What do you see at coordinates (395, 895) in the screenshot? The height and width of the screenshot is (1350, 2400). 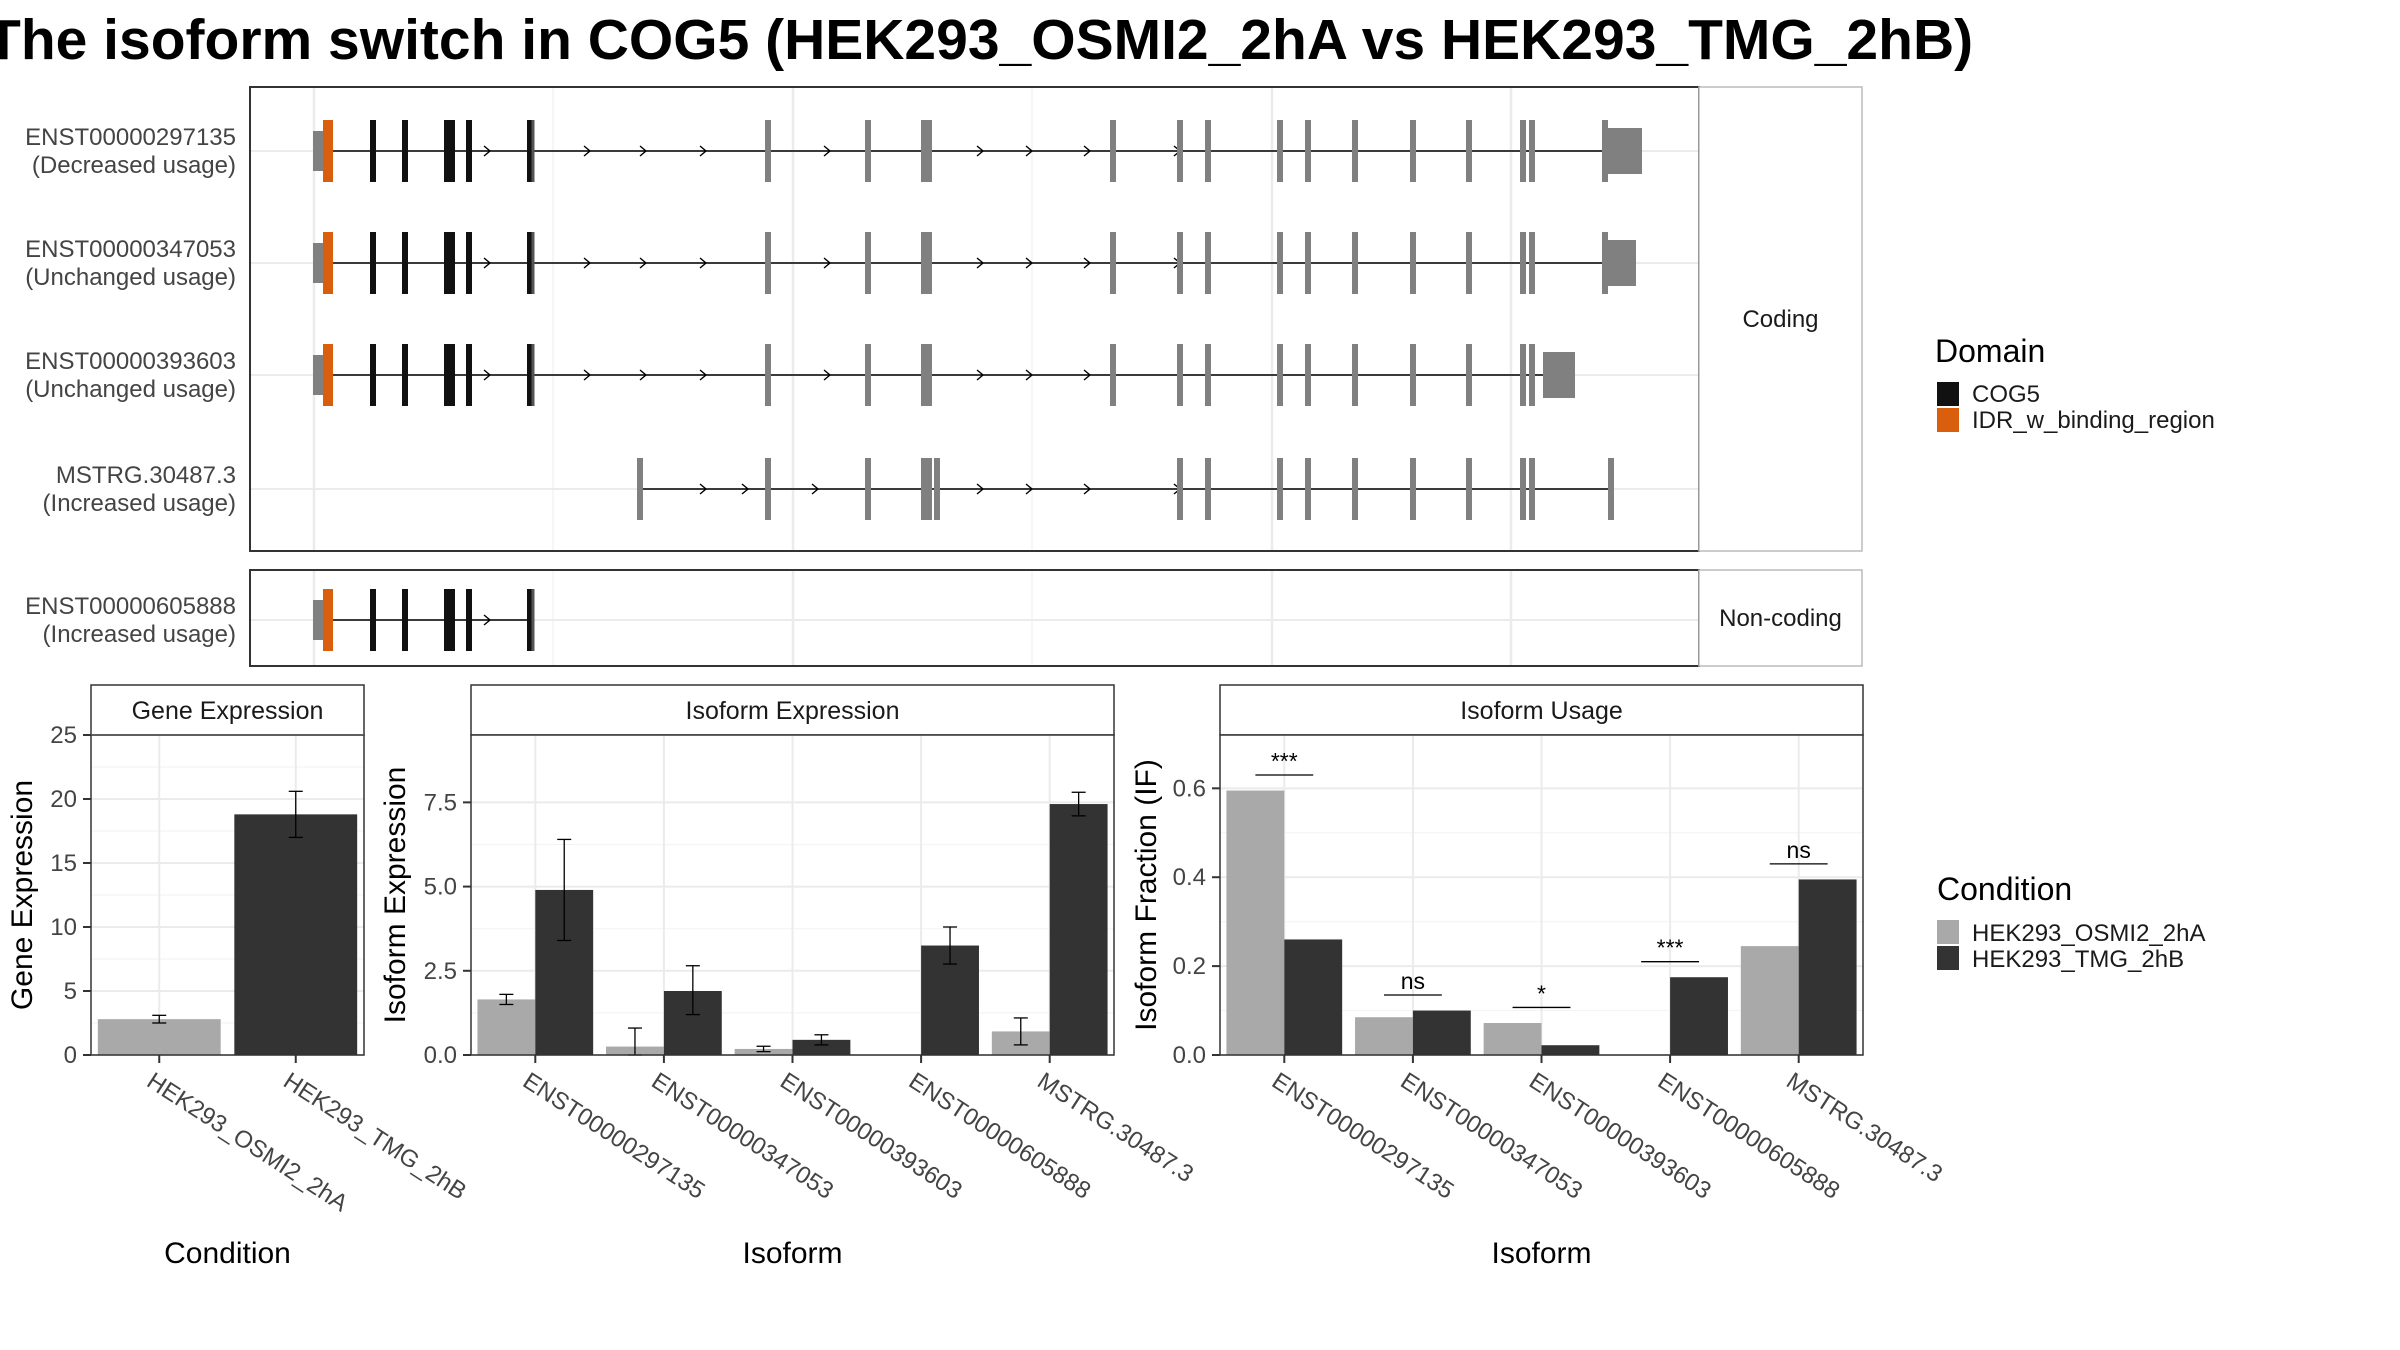 I see `y-axis-title: Isoform Expression` at bounding box center [395, 895].